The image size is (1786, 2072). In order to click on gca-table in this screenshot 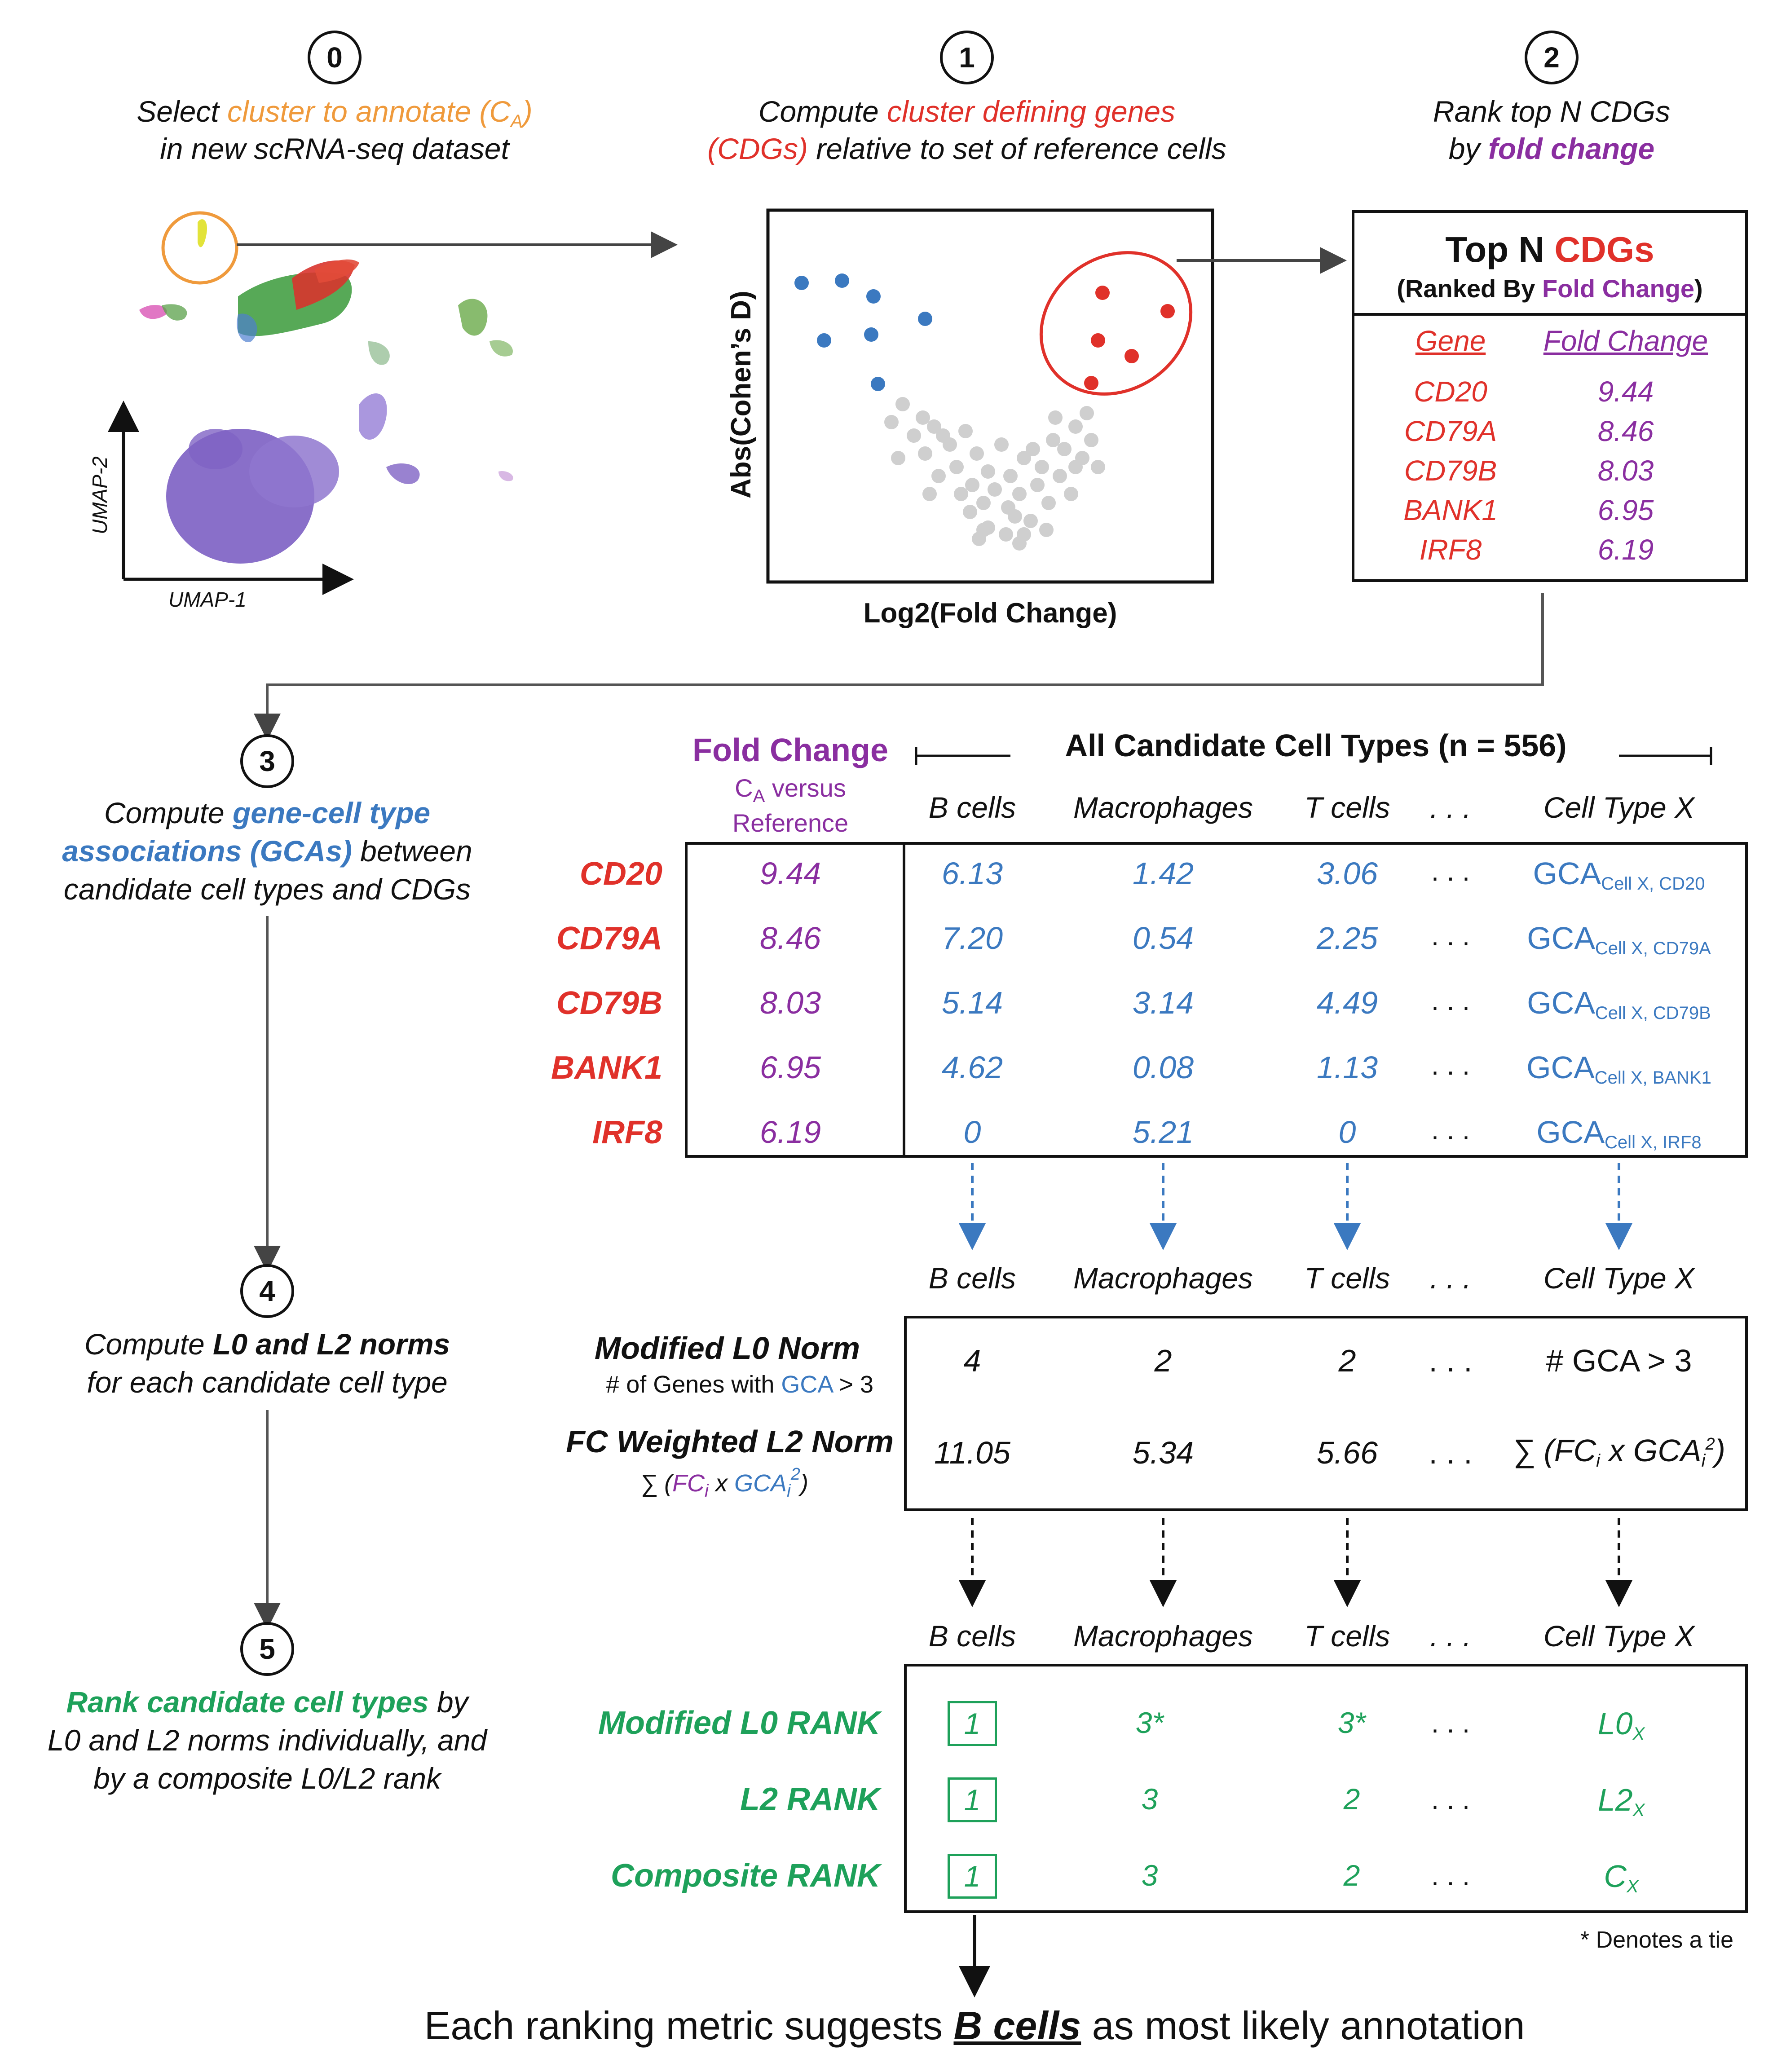, I will do `click(1217, 1000)`.